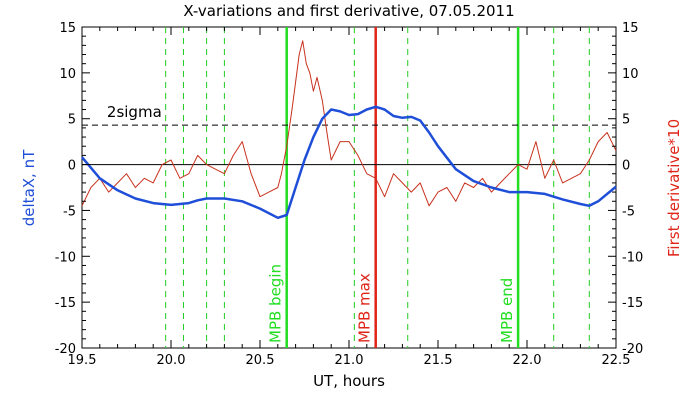 The image size is (700, 400). What do you see at coordinates (171, 360) in the screenshot?
I see `x-tick-label: 20.0` at bounding box center [171, 360].